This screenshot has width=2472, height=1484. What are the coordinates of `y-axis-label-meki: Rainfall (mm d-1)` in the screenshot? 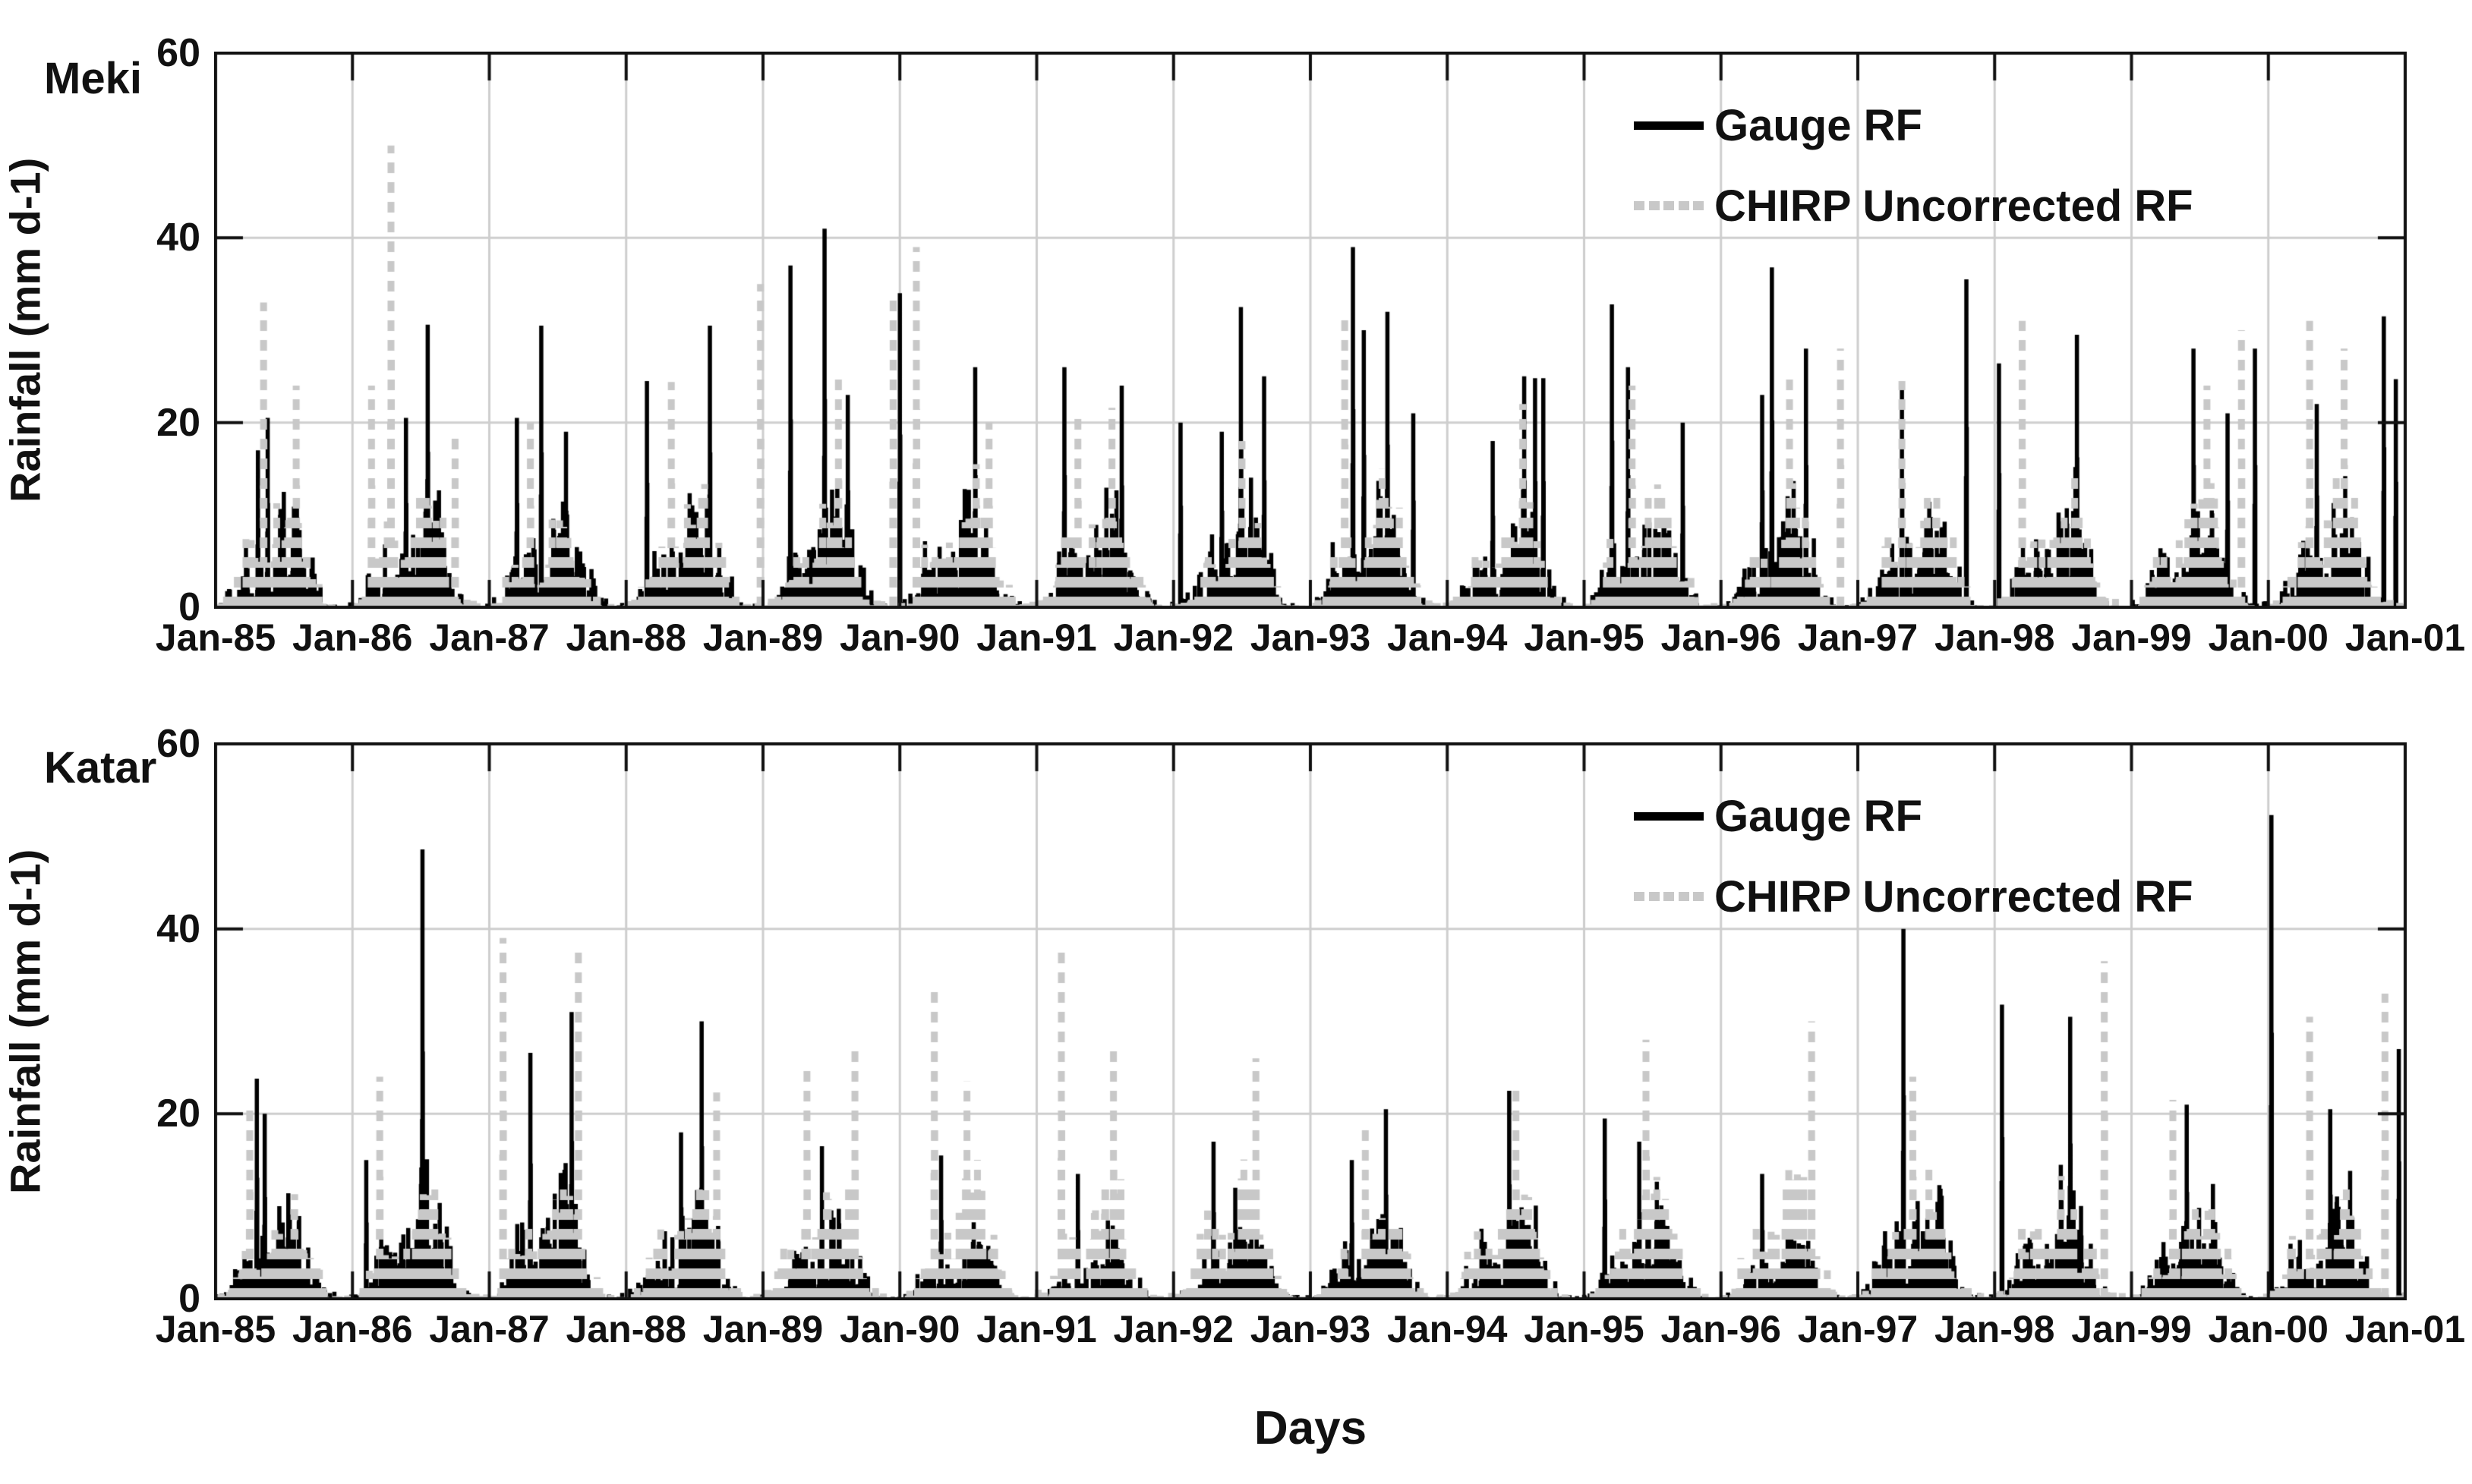 It's located at (25, 330).